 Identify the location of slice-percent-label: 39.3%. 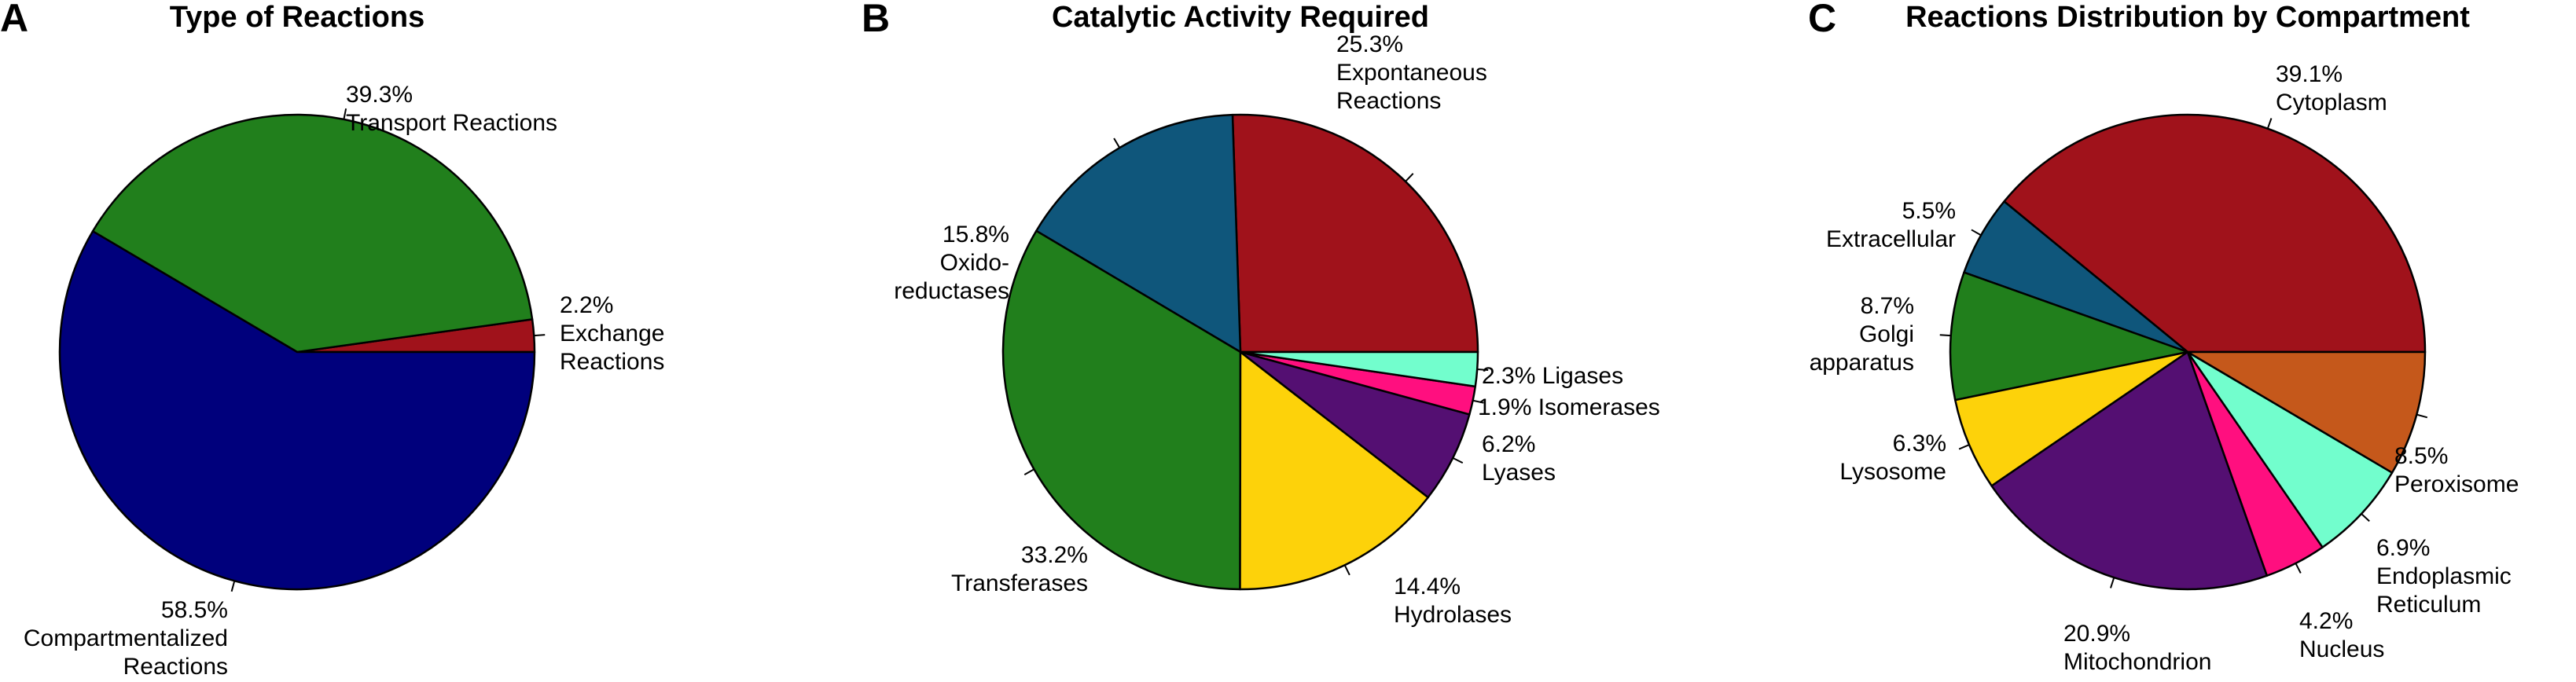
(379, 95).